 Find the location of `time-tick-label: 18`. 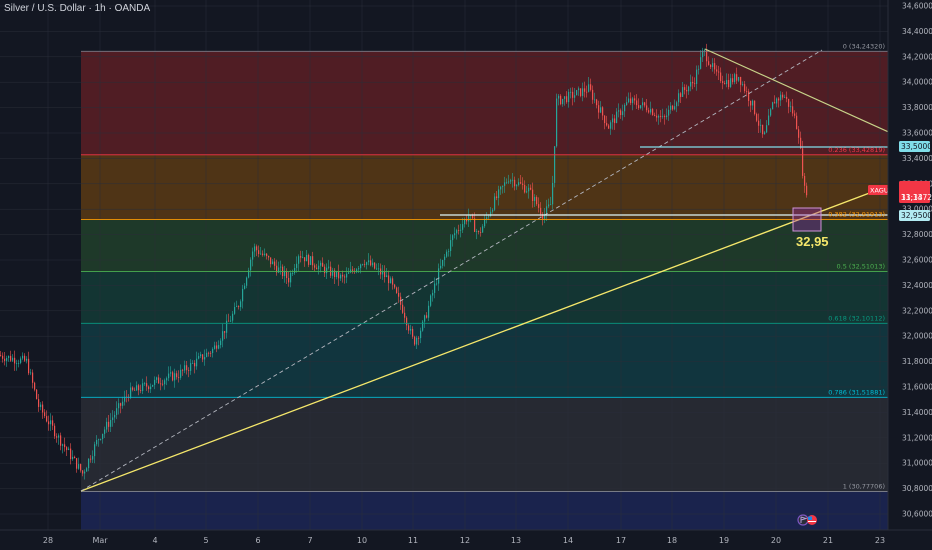

time-tick-label: 18 is located at coordinates (672, 540).